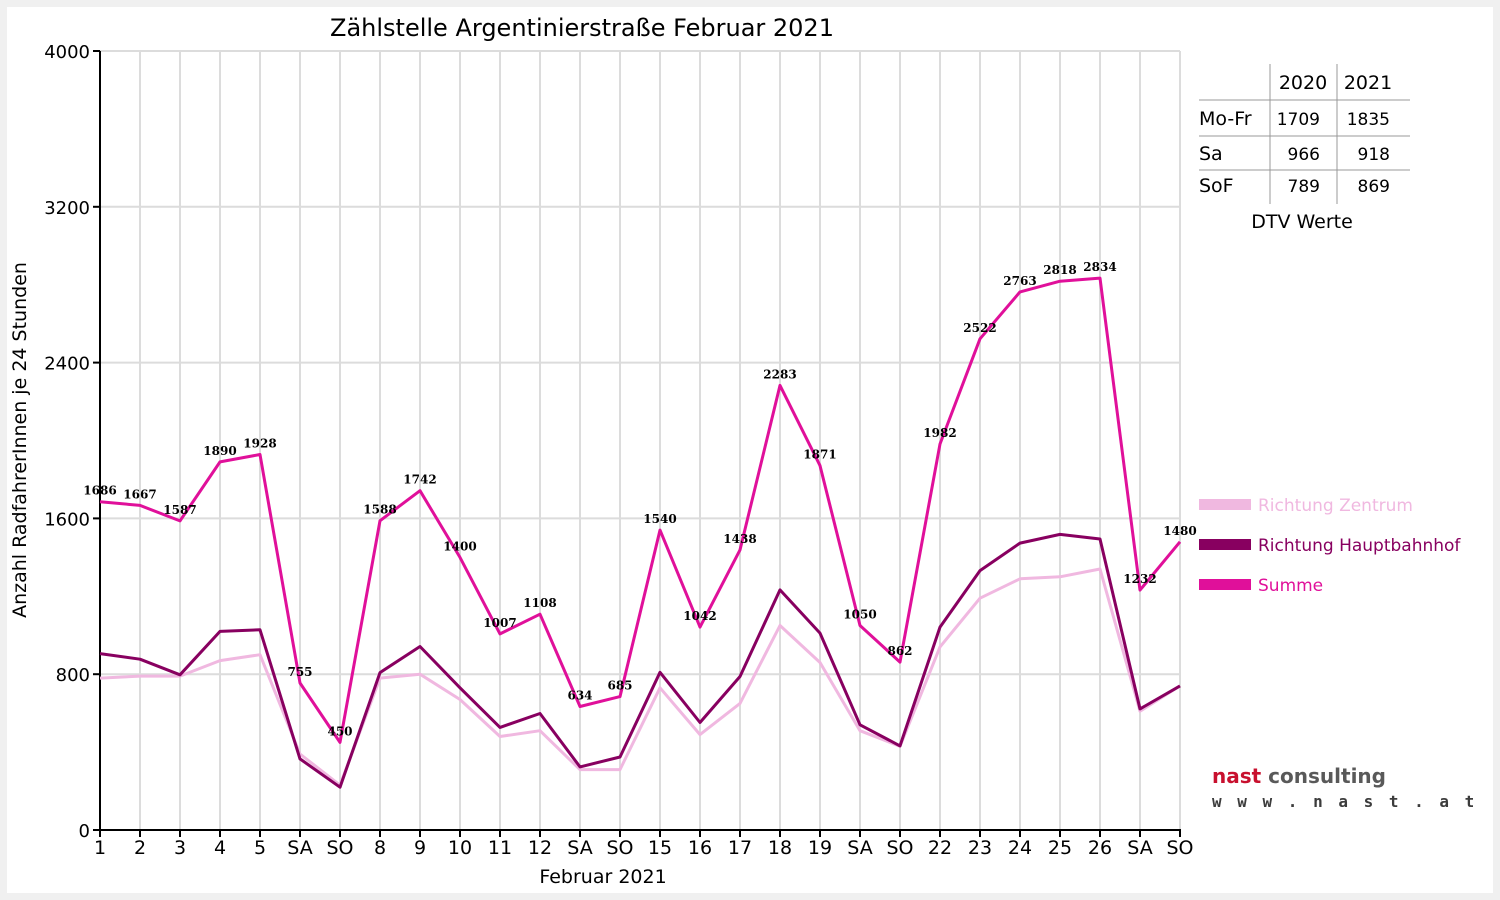 The height and width of the screenshot is (900, 1500). I want to click on data-label-3: 1890, so click(219, 451).